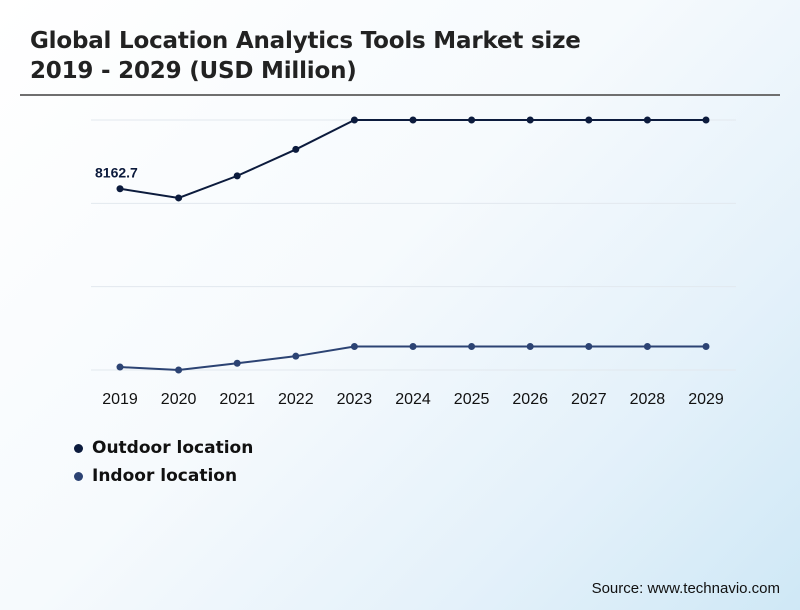  What do you see at coordinates (413, 399) in the screenshot?
I see `x-tick-label: 2024` at bounding box center [413, 399].